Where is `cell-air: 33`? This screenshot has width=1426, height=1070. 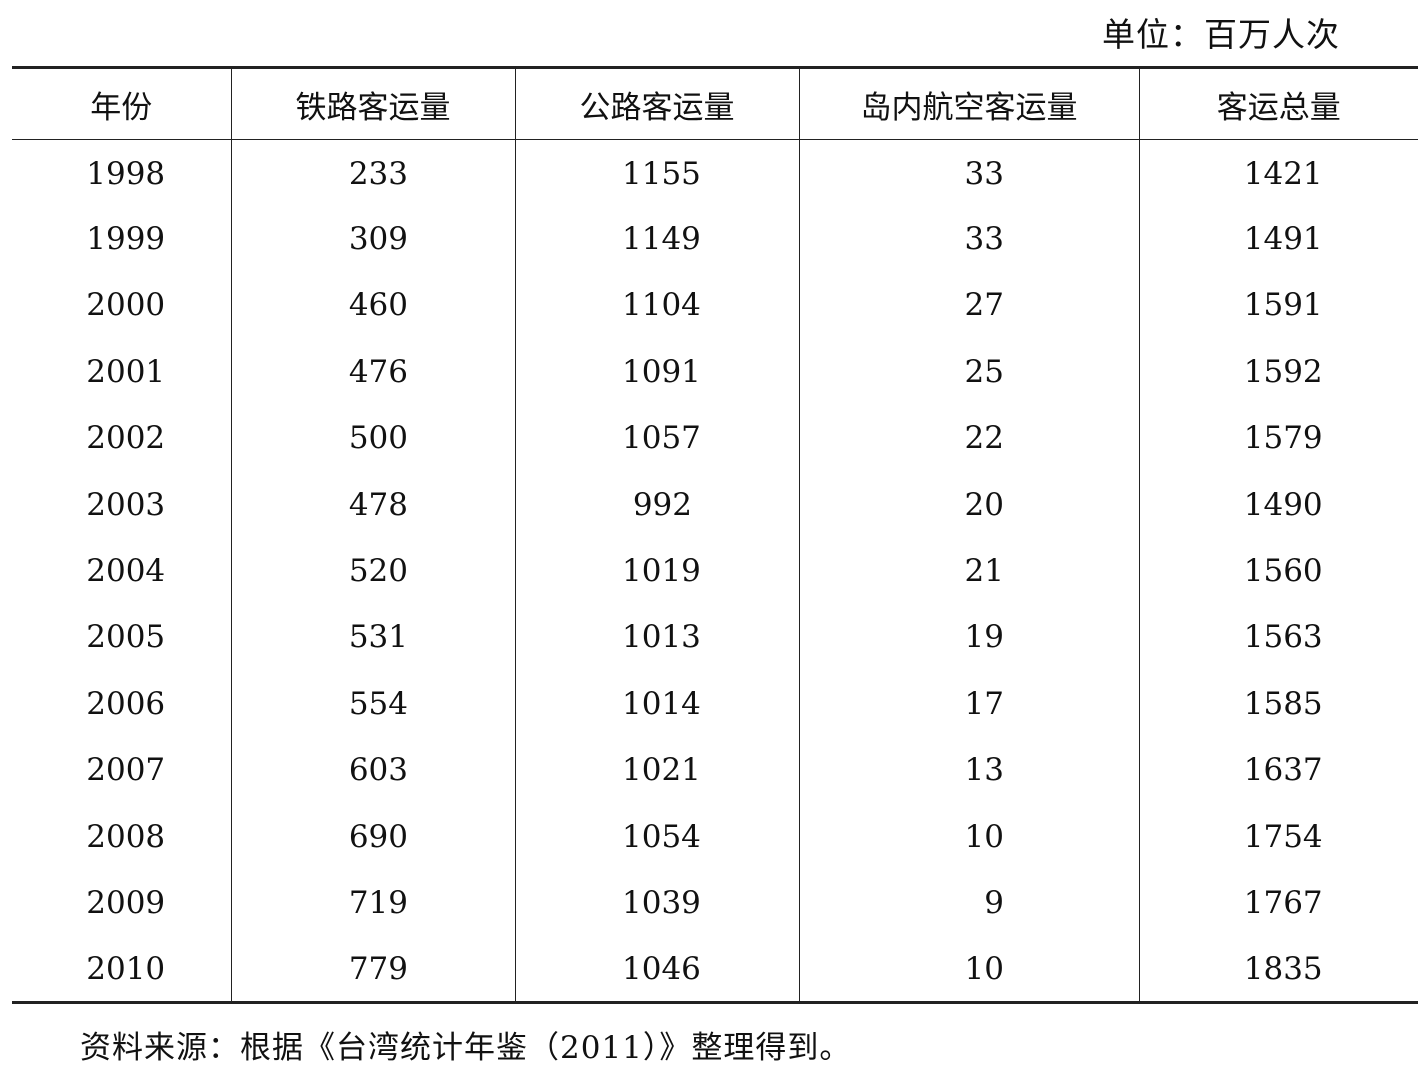
cell-air: 33 is located at coordinates (968, 172).